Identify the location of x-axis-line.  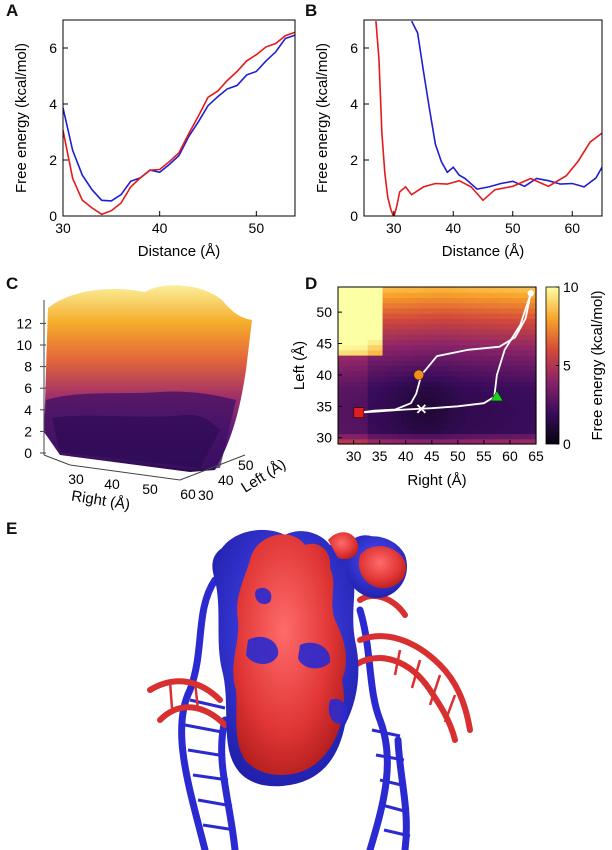
(125, 472).